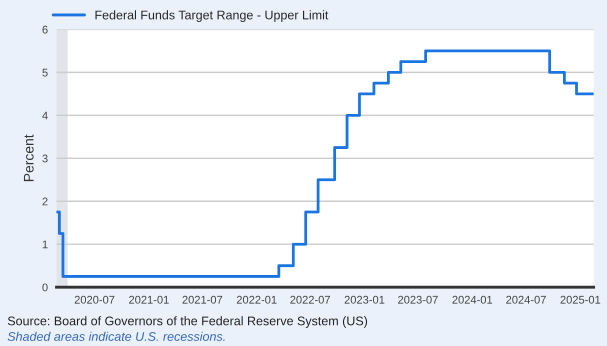 The height and width of the screenshot is (346, 607). What do you see at coordinates (188, 322) in the screenshot?
I see `source-note: Source: Board of Governors of the Federal Reserve System (US)` at bounding box center [188, 322].